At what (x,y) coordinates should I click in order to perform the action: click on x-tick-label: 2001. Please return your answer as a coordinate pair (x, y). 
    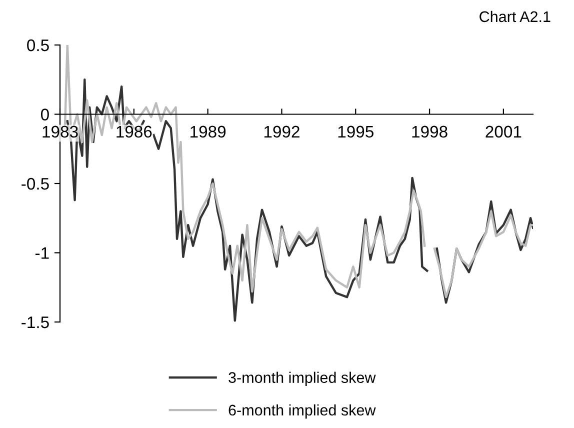
    Looking at the image, I should click on (504, 132).